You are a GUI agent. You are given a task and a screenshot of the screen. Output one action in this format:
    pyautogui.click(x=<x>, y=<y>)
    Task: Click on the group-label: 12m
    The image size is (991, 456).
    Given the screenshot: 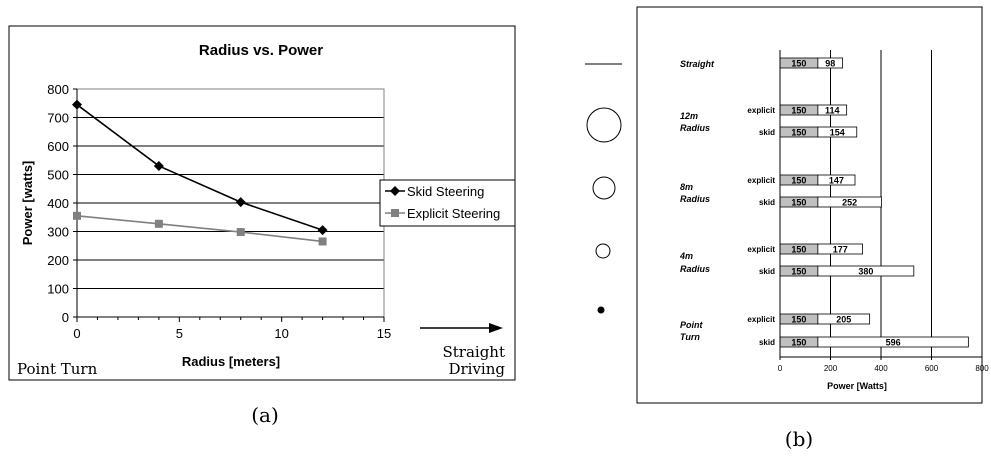 What is the action you would take?
    pyautogui.click(x=689, y=116)
    